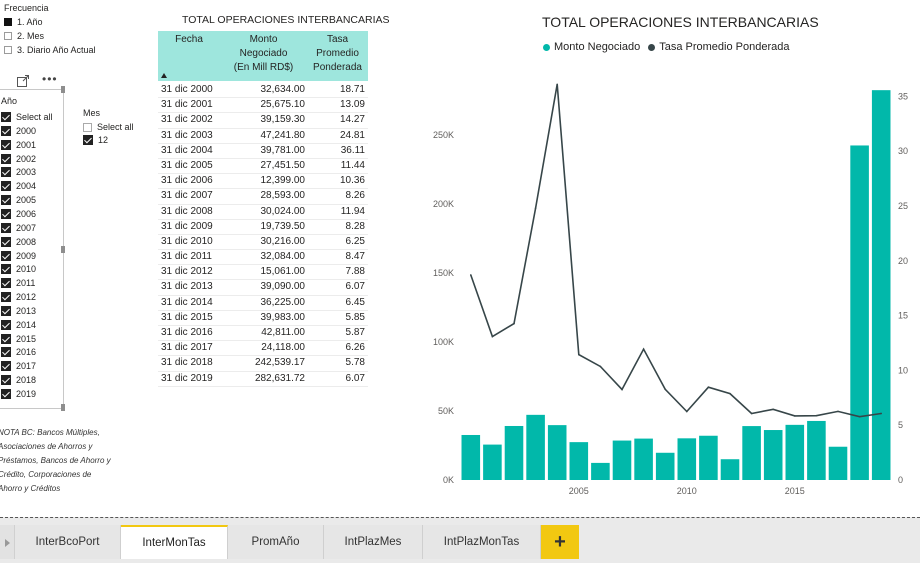 The image size is (920, 563). What do you see at coordinates (56, 50) in the screenshot?
I see `frecuencia-option-label: 3. Diario Año Actual` at bounding box center [56, 50].